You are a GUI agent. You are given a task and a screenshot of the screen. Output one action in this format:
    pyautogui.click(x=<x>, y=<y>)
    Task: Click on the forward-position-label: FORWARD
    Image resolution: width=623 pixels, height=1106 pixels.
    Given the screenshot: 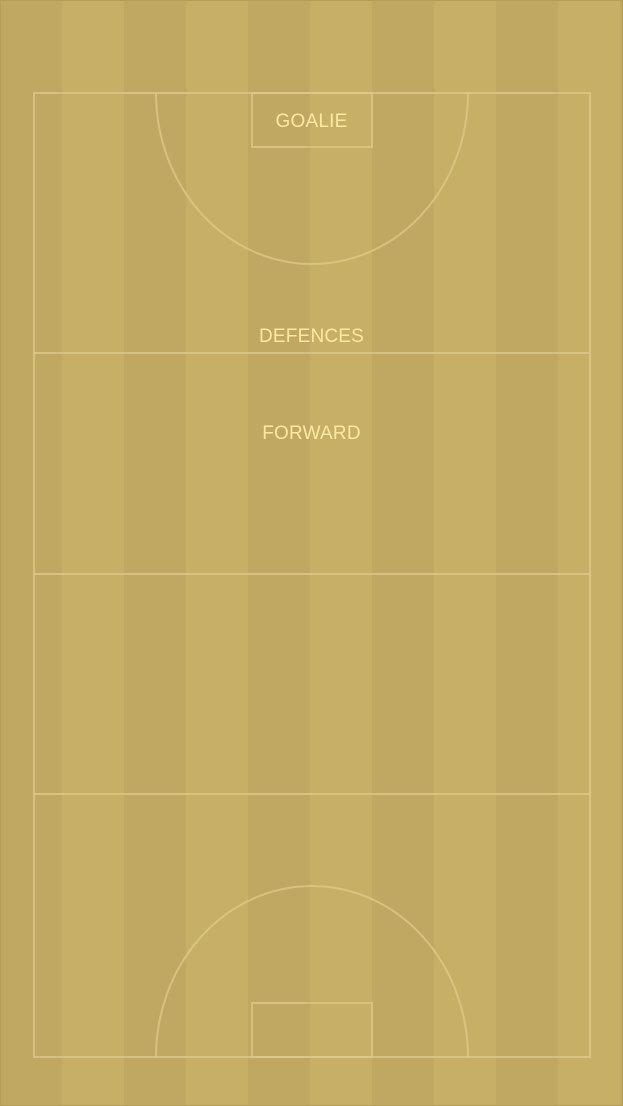 What is the action you would take?
    pyautogui.click(x=311, y=433)
    